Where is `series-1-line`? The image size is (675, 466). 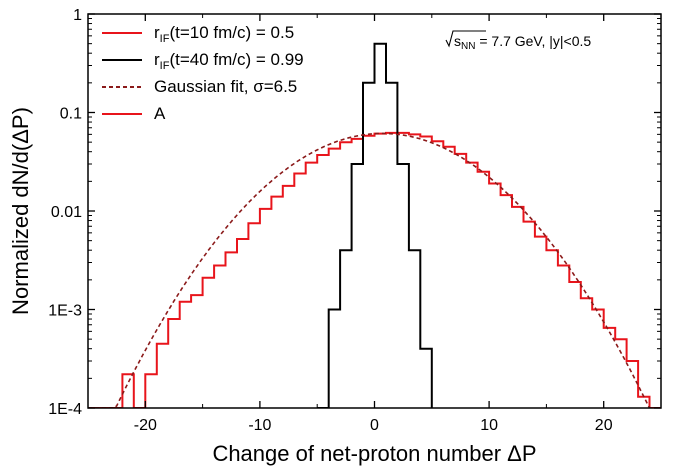
series-1-line is located at coordinates (375, 225).